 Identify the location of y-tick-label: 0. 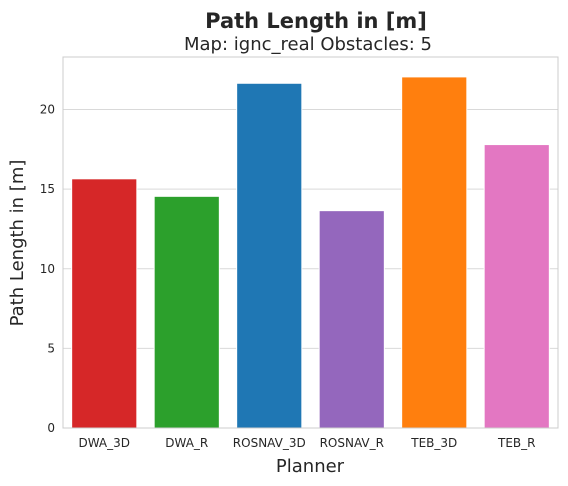
(51, 428).